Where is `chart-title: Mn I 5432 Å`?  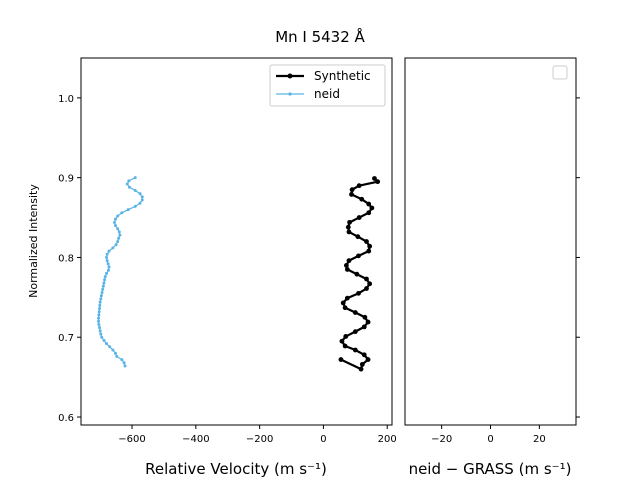 chart-title: Mn I 5432 Å is located at coordinates (320, 36).